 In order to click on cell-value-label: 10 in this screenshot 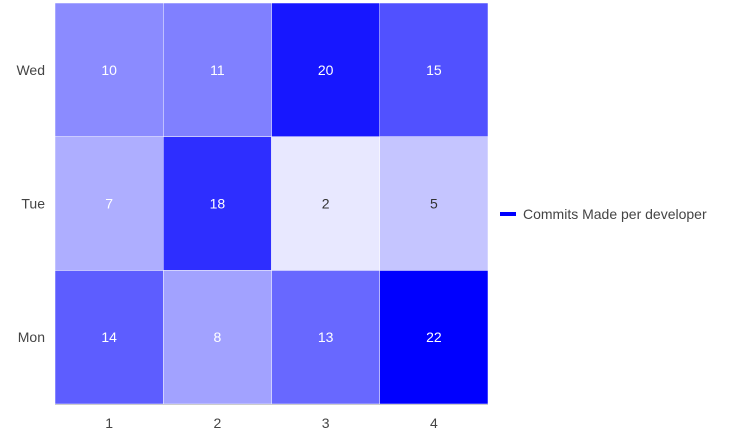, I will do `click(109, 70)`.